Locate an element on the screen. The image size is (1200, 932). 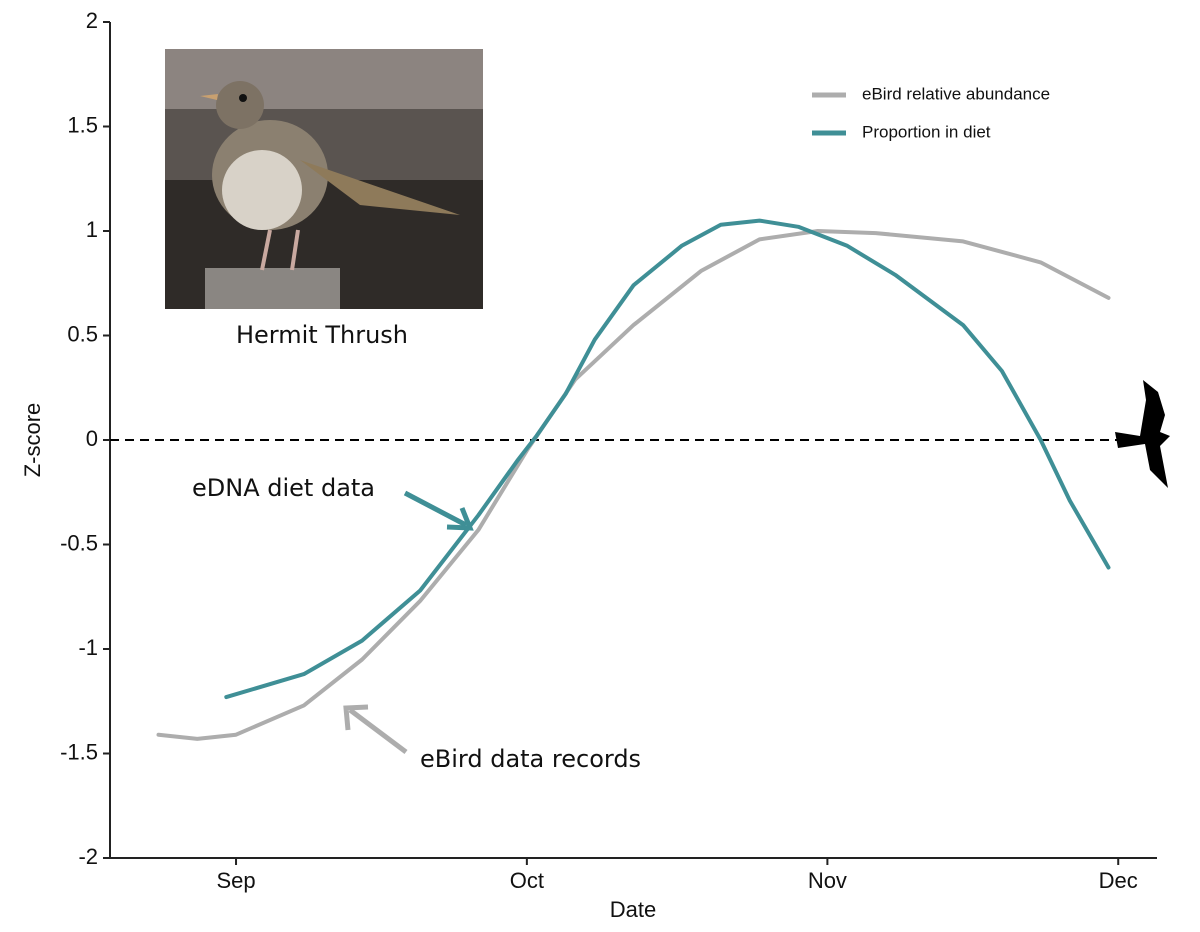
annotation: eDNA diet data is located at coordinates (283, 488).